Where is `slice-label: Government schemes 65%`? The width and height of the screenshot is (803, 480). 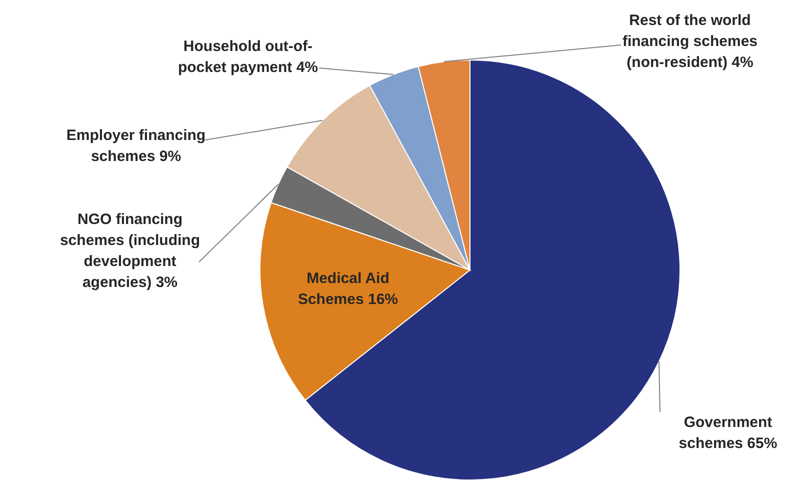
slice-label: Government schemes 65% is located at coordinates (728, 433).